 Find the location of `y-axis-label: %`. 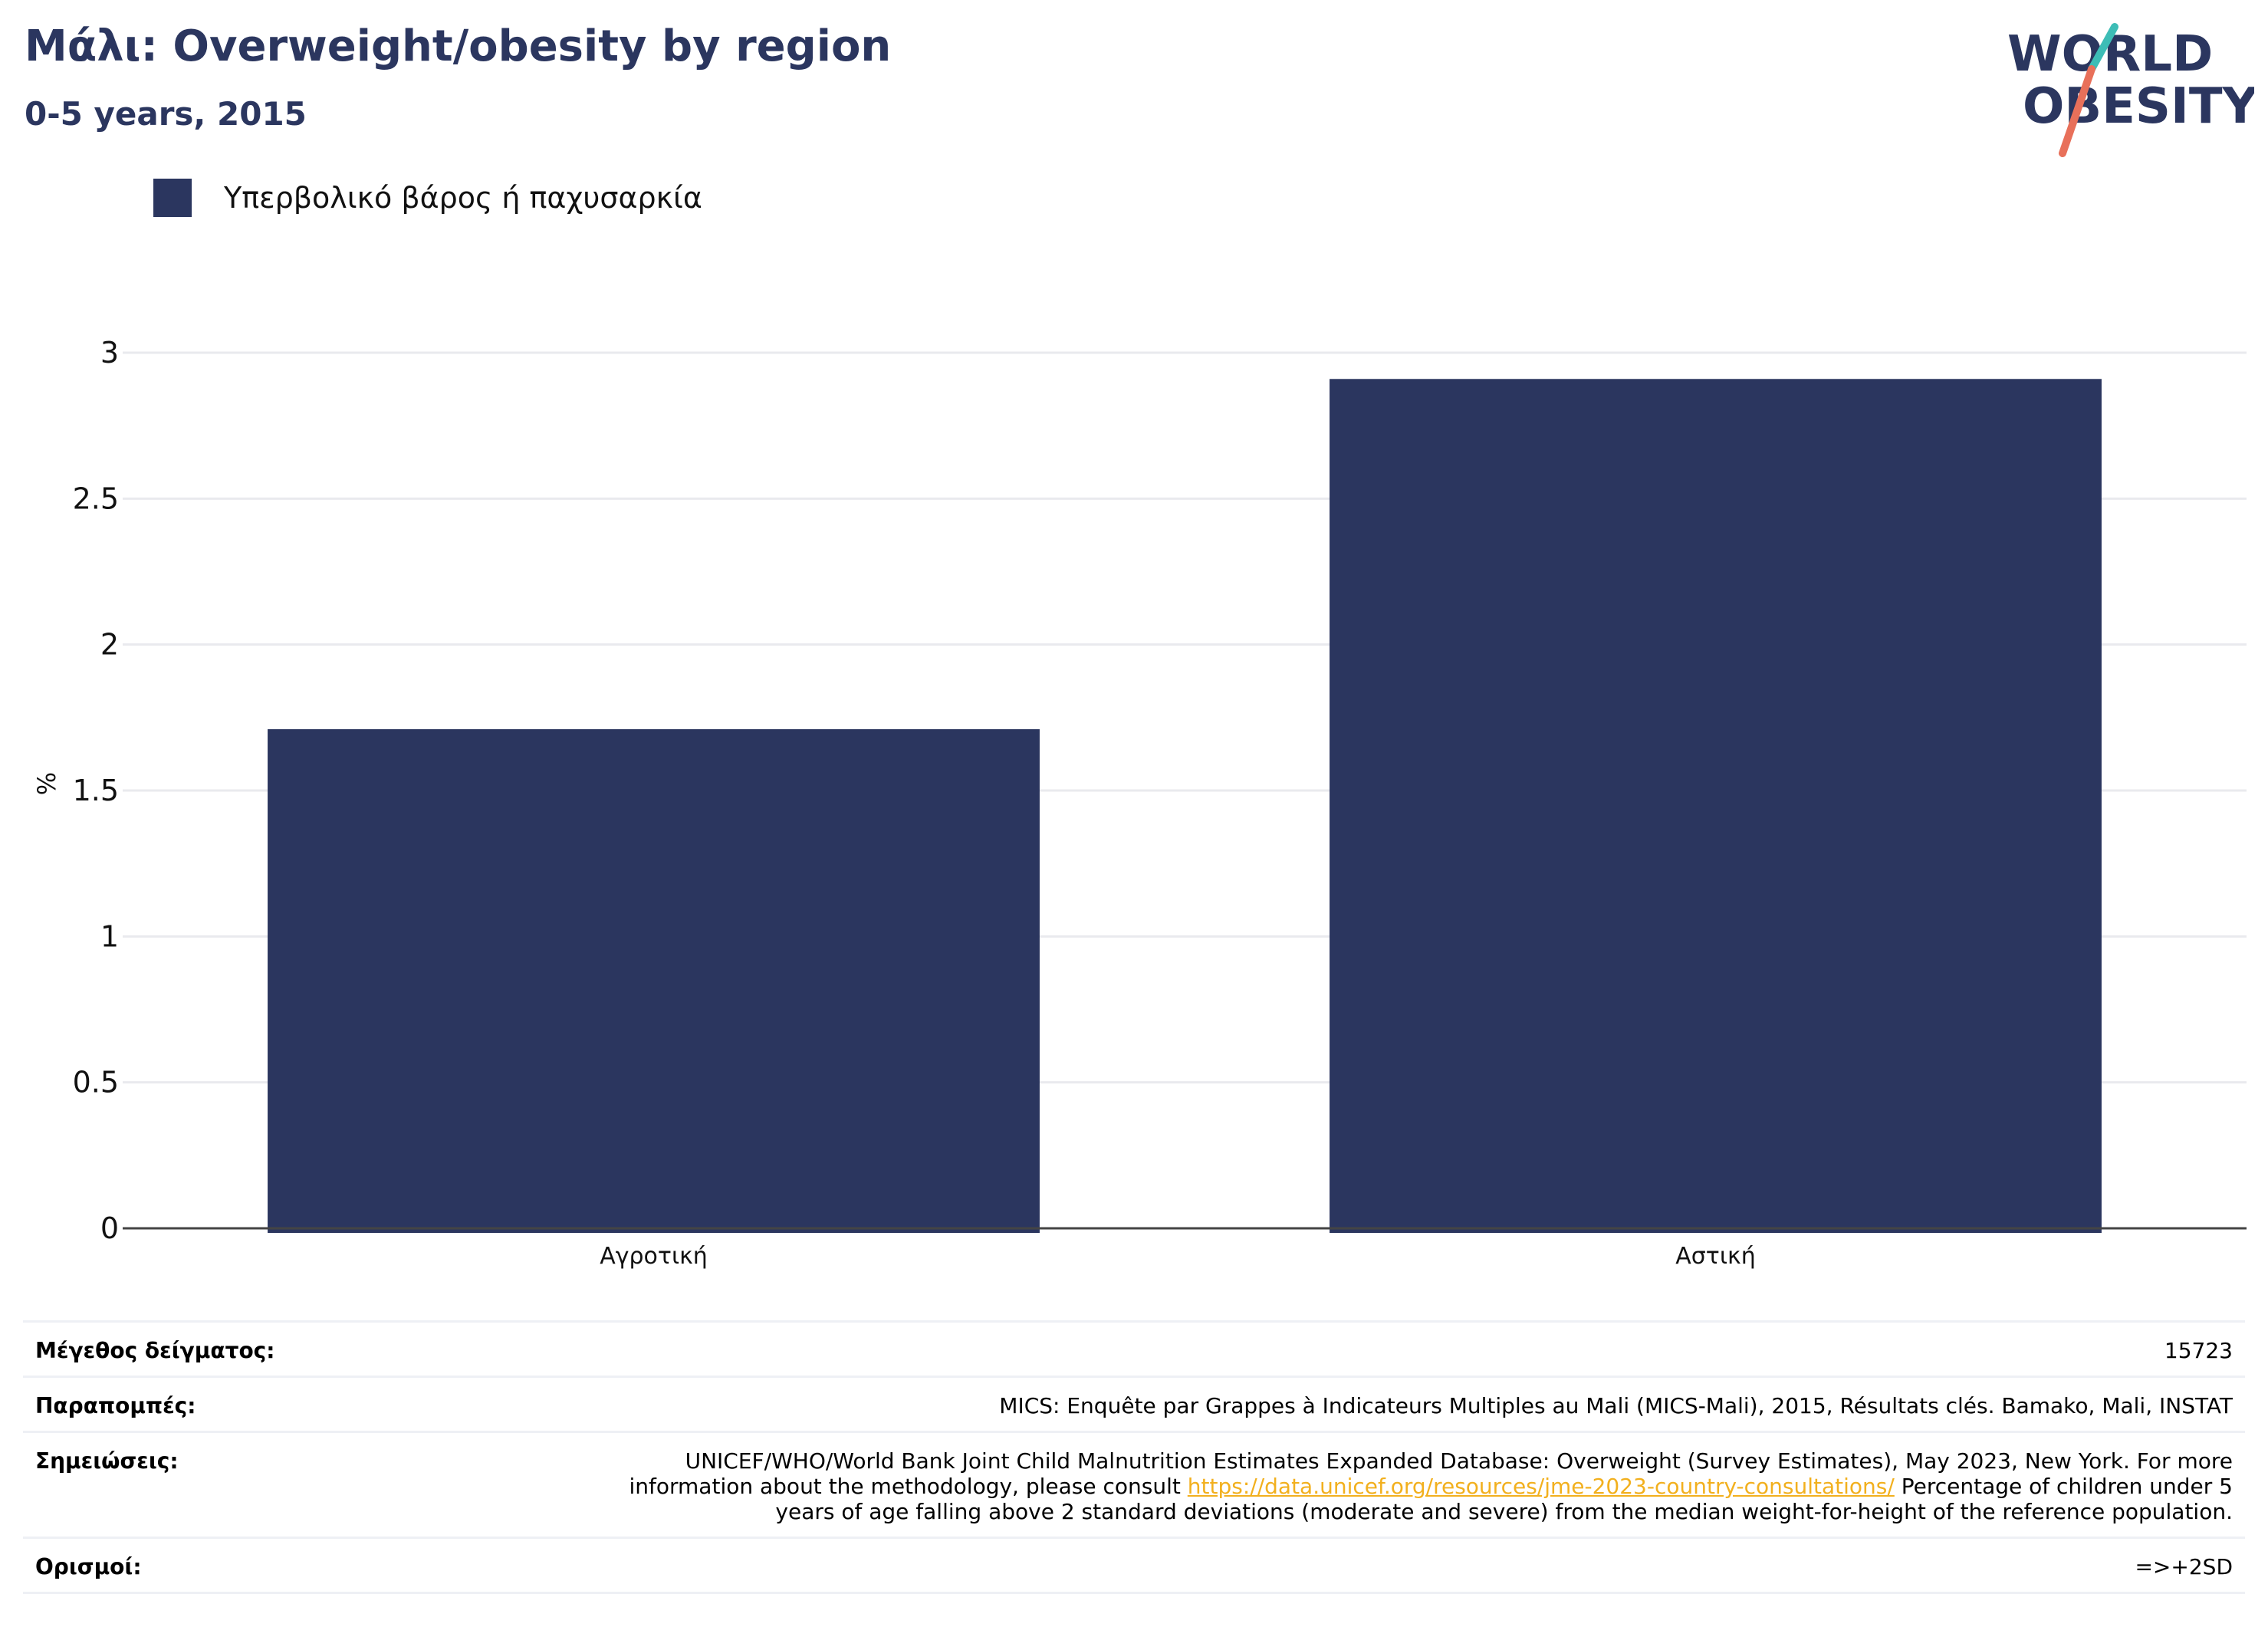

y-axis-label: % is located at coordinates (46, 783).